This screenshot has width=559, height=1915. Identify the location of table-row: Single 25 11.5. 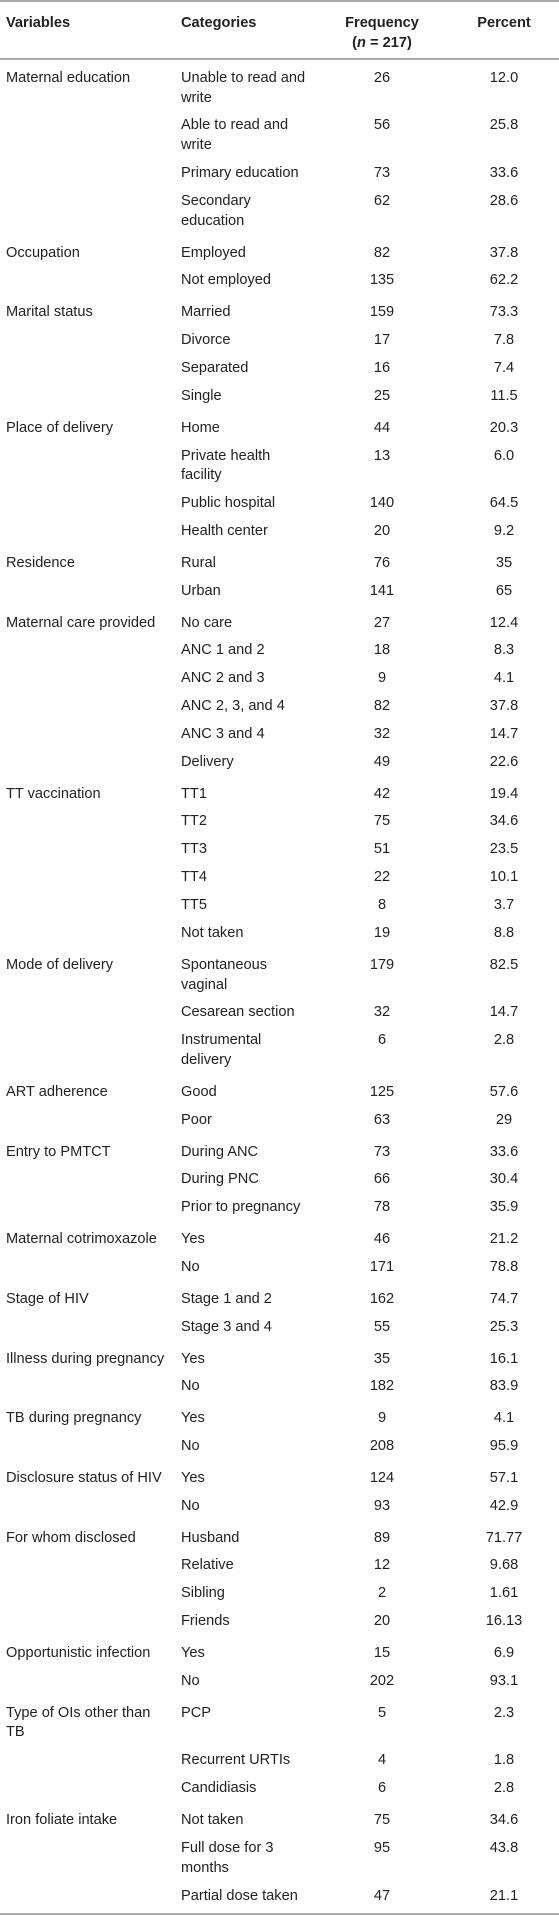
(279, 396).